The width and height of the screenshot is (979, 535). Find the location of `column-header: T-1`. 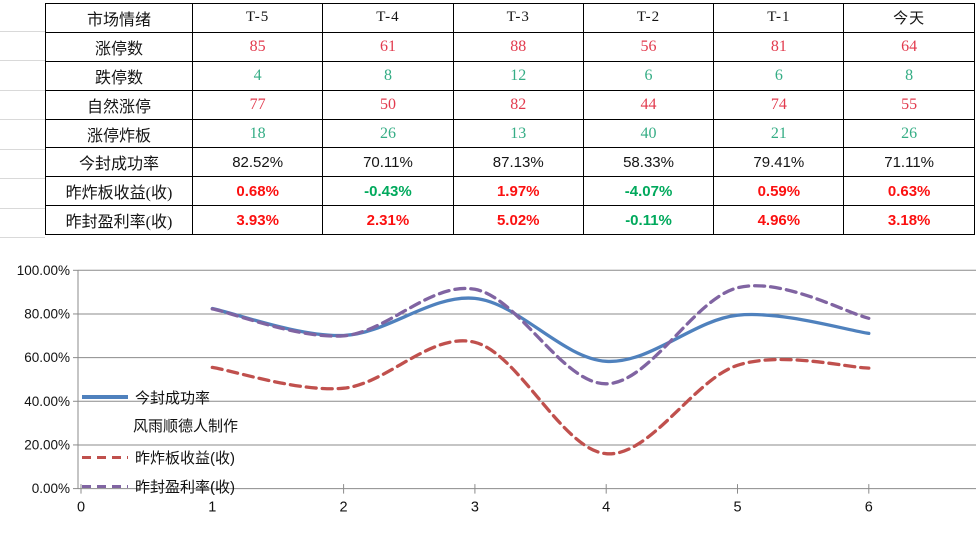

column-header: T-1 is located at coordinates (779, 18).